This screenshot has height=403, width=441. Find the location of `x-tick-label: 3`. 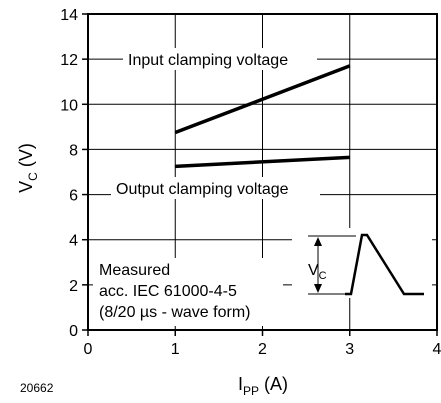

x-tick-label: 3 is located at coordinates (349, 349).